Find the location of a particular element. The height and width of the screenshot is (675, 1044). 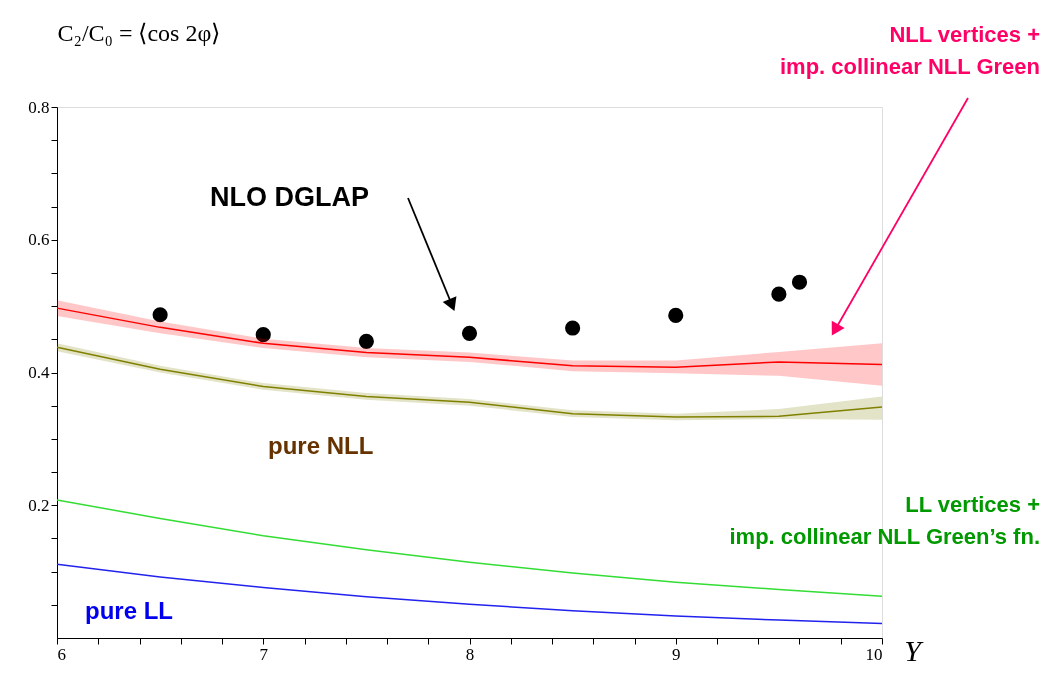

series-label: LL vertices + imp. collinear NLL Green’s fn. is located at coordinates (884, 520).